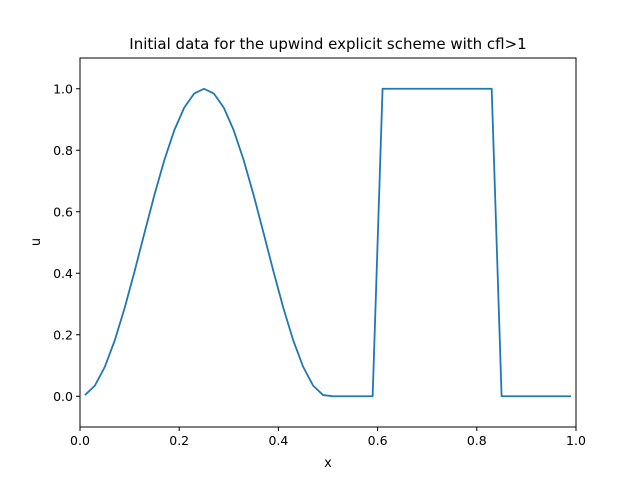 Image resolution: width=640 pixels, height=480 pixels. Describe the element at coordinates (576, 440) in the screenshot. I see `x-tick-label: 1.0` at that location.